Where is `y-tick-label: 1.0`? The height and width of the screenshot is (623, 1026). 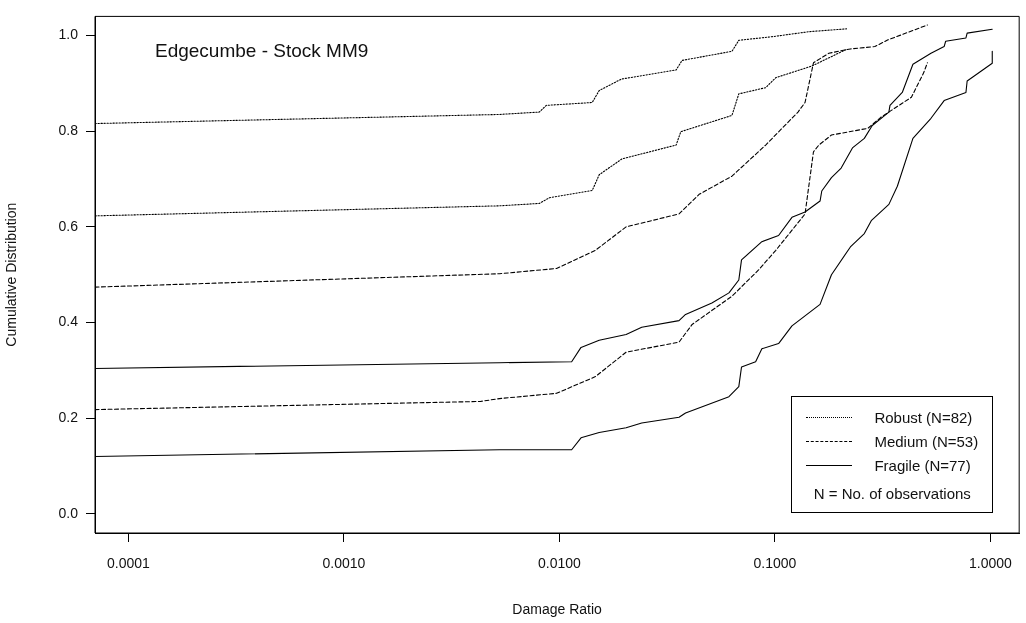
y-tick-label: 1.0 is located at coordinates (68, 34).